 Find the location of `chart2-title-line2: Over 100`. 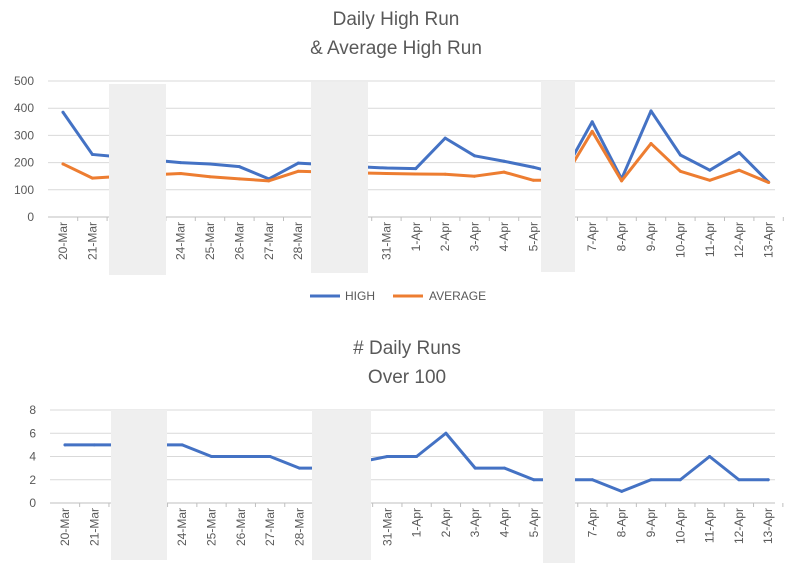

chart2-title-line2: Over 100 is located at coordinates (407, 377).